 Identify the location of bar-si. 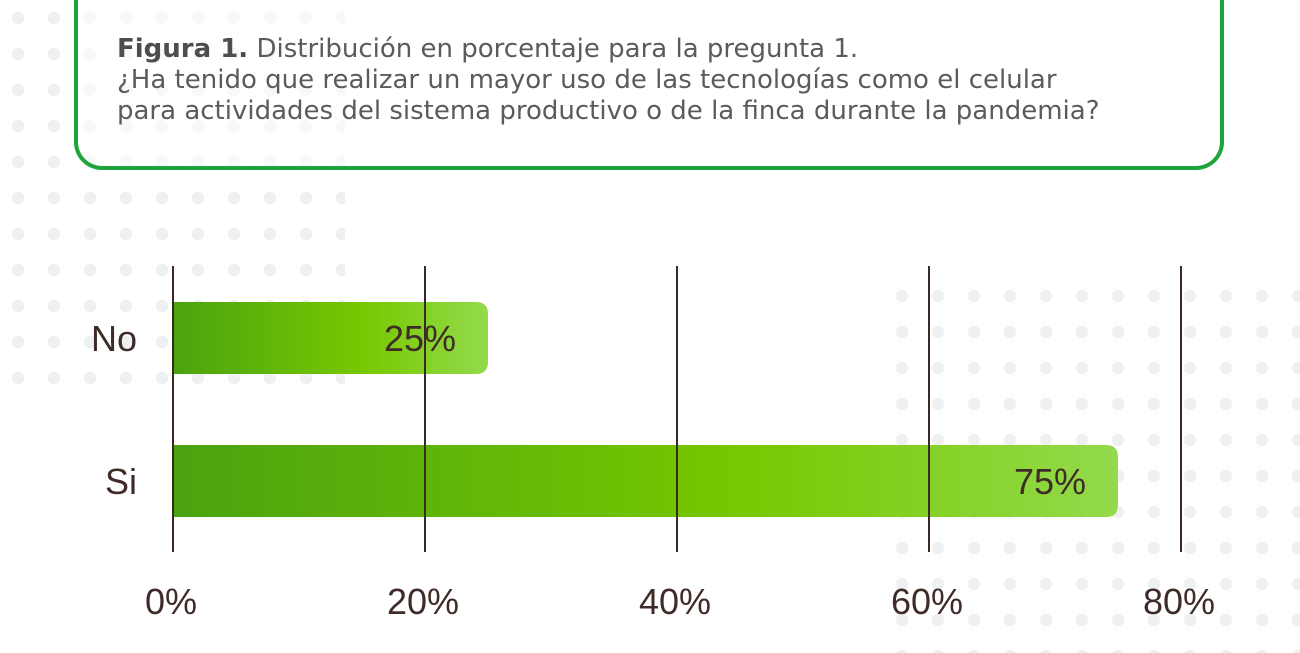
(645, 481).